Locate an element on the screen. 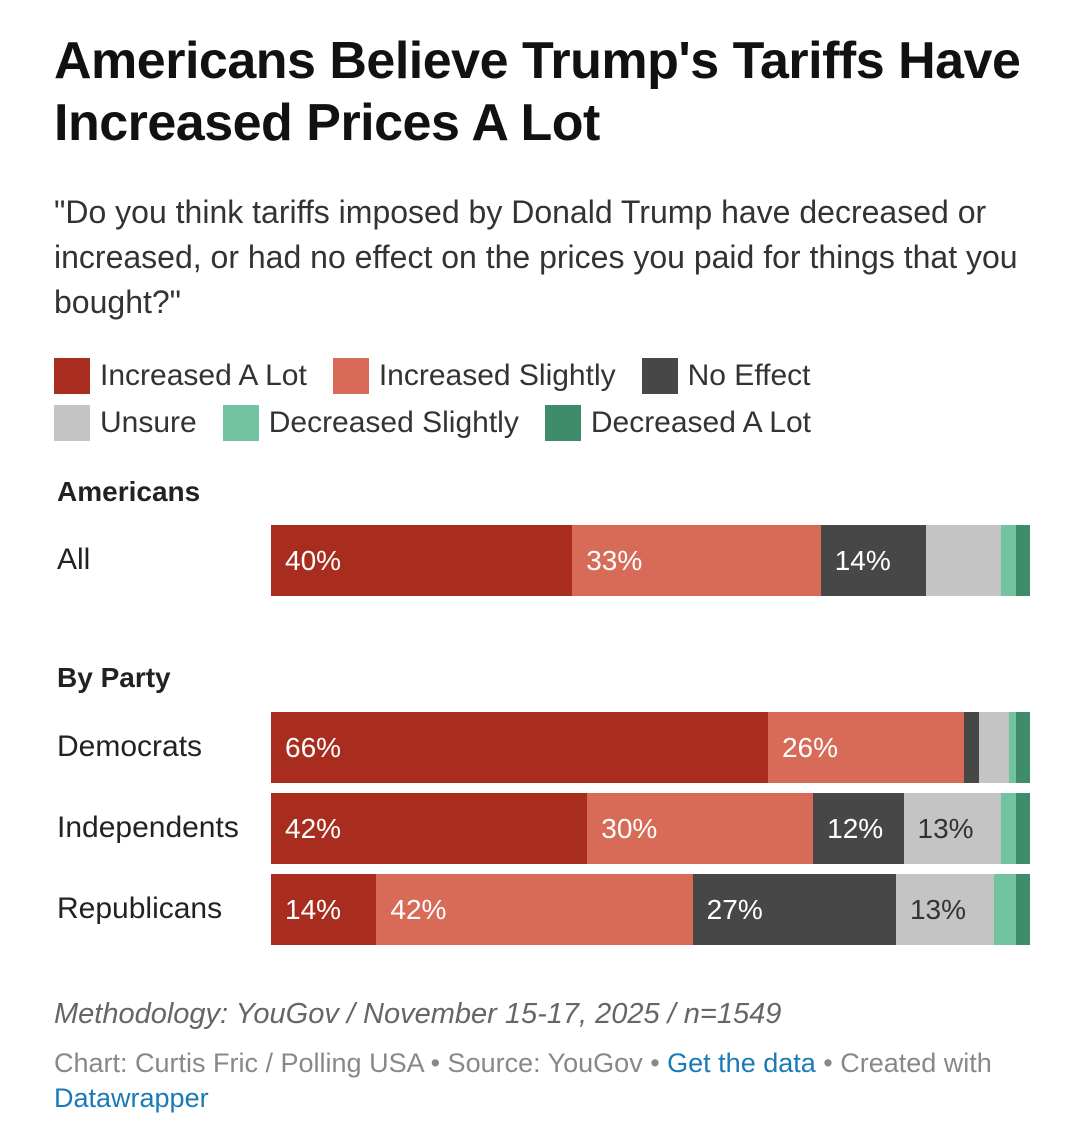 The width and height of the screenshot is (1080, 1140). row-label-independents: Independents is located at coordinates (148, 827).